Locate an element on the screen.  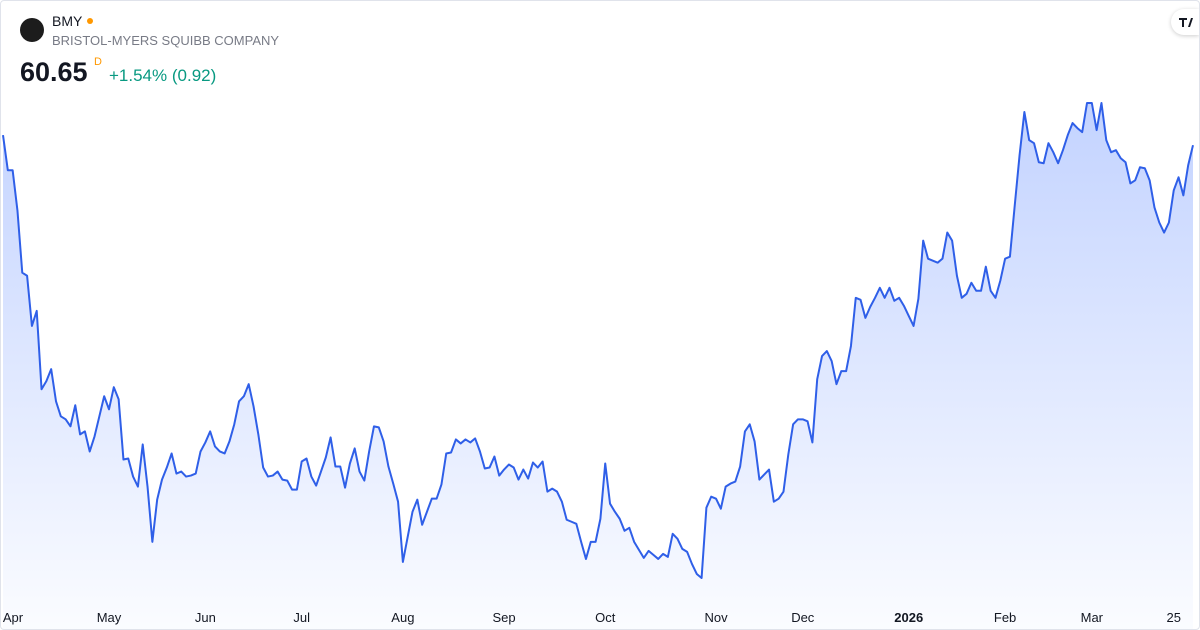
tv-icon is located at coordinates (1186, 22).